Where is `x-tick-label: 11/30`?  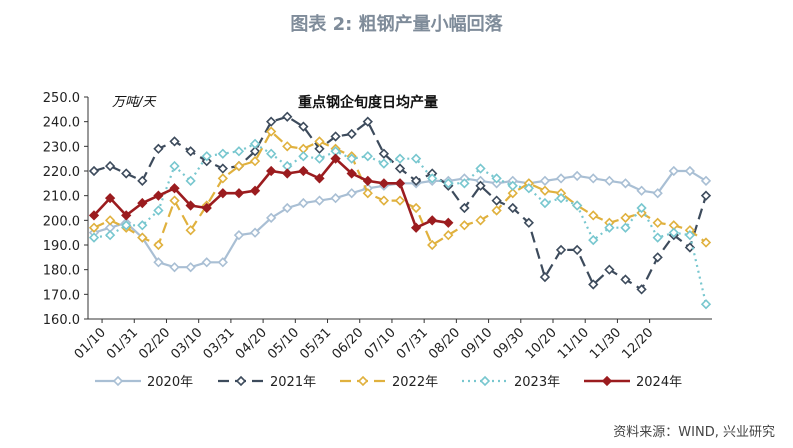 x-tick-label: 11/30 is located at coordinates (605, 343).